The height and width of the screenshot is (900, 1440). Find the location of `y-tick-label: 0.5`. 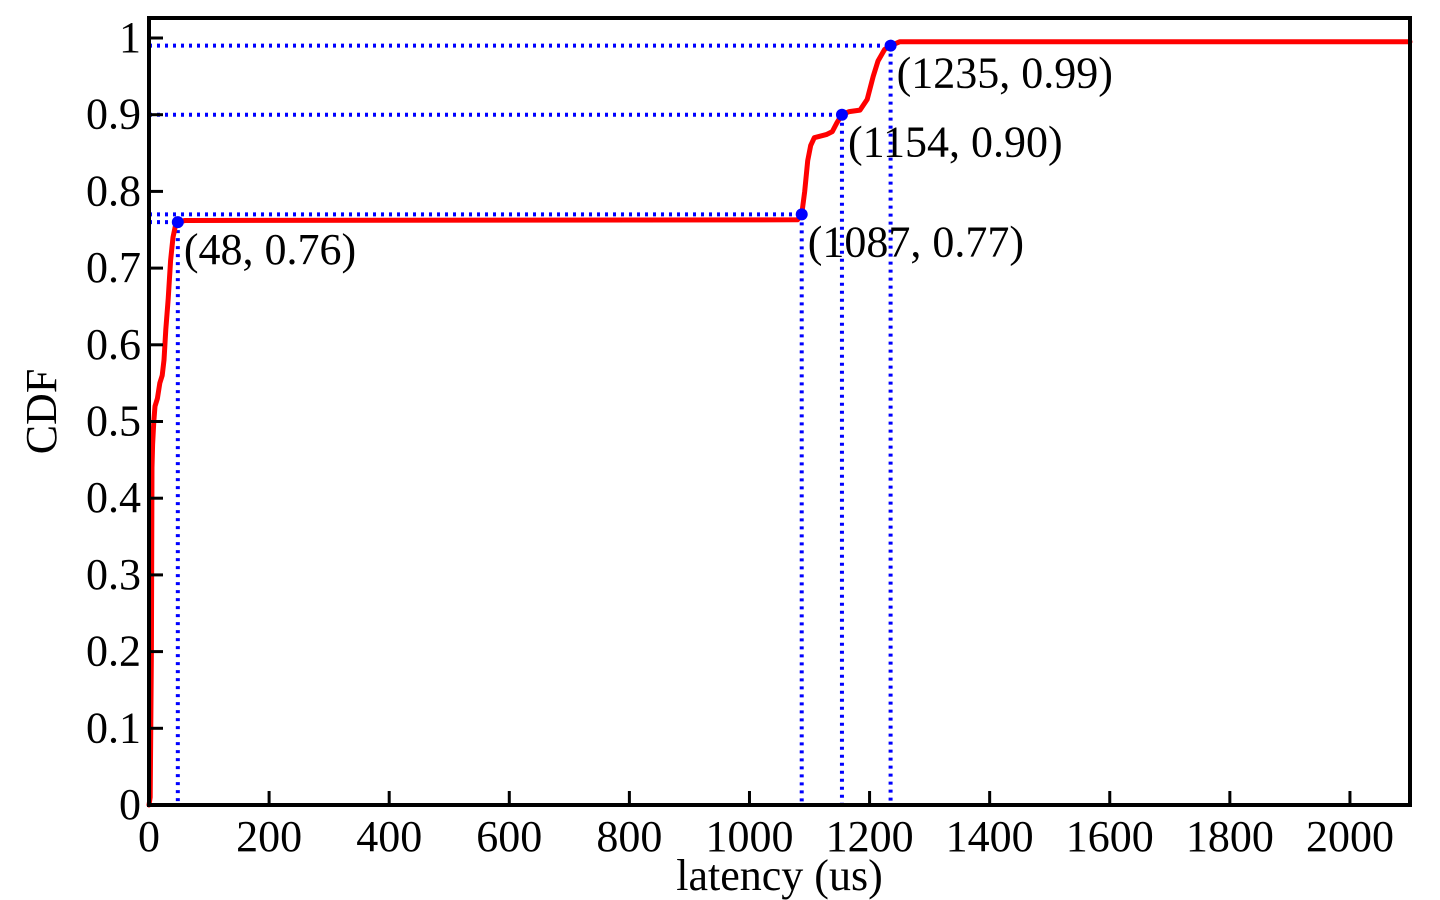

y-tick-label: 0.5 is located at coordinates (113, 421).